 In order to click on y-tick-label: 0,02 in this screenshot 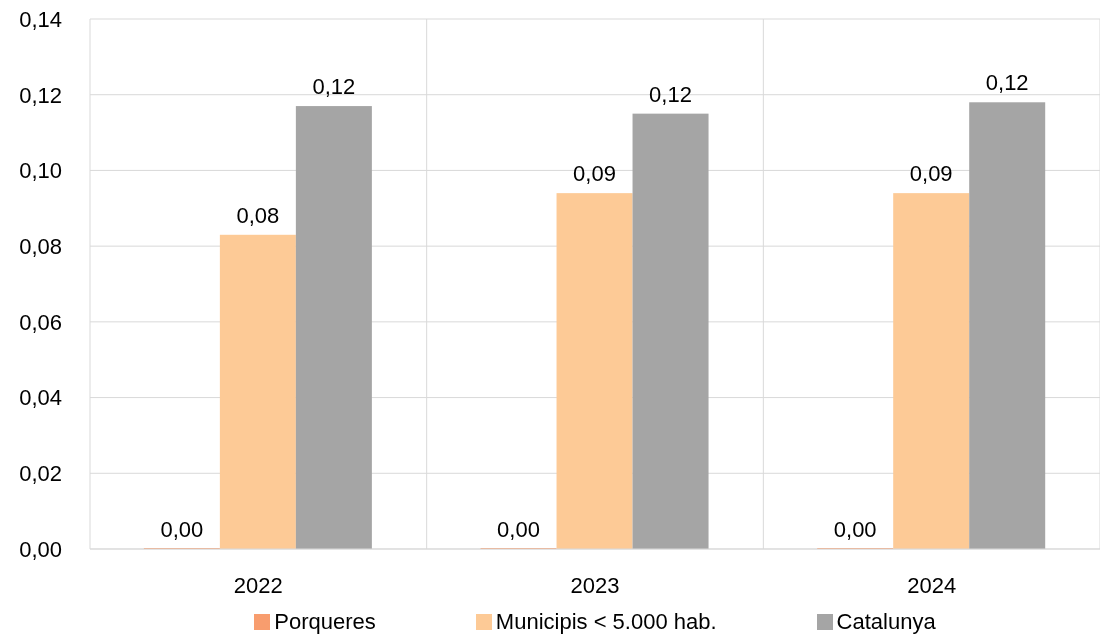, I will do `click(40, 474)`.